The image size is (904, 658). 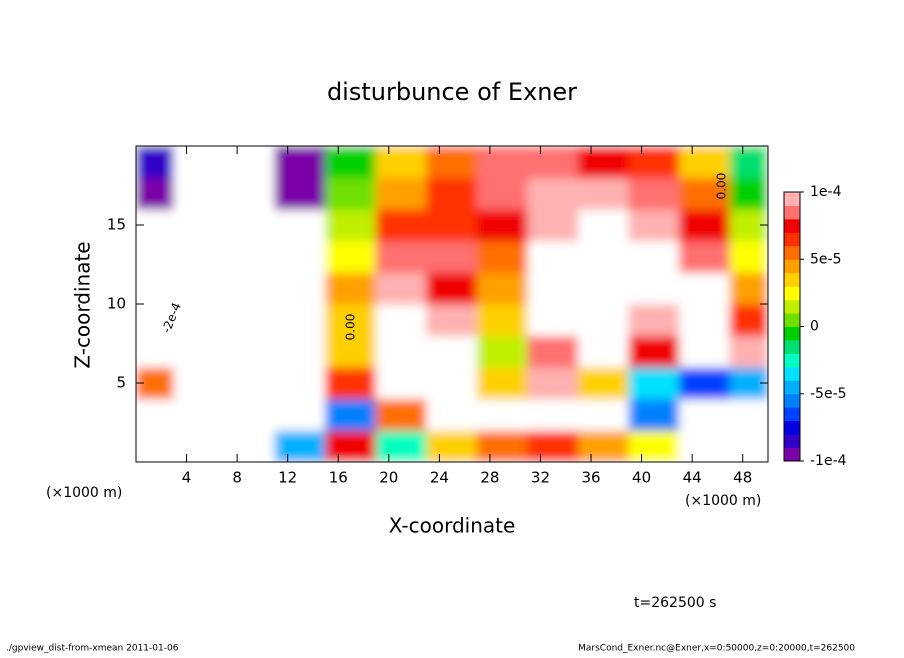 What do you see at coordinates (675, 603) in the screenshot?
I see `time-label: t=262500 s` at bounding box center [675, 603].